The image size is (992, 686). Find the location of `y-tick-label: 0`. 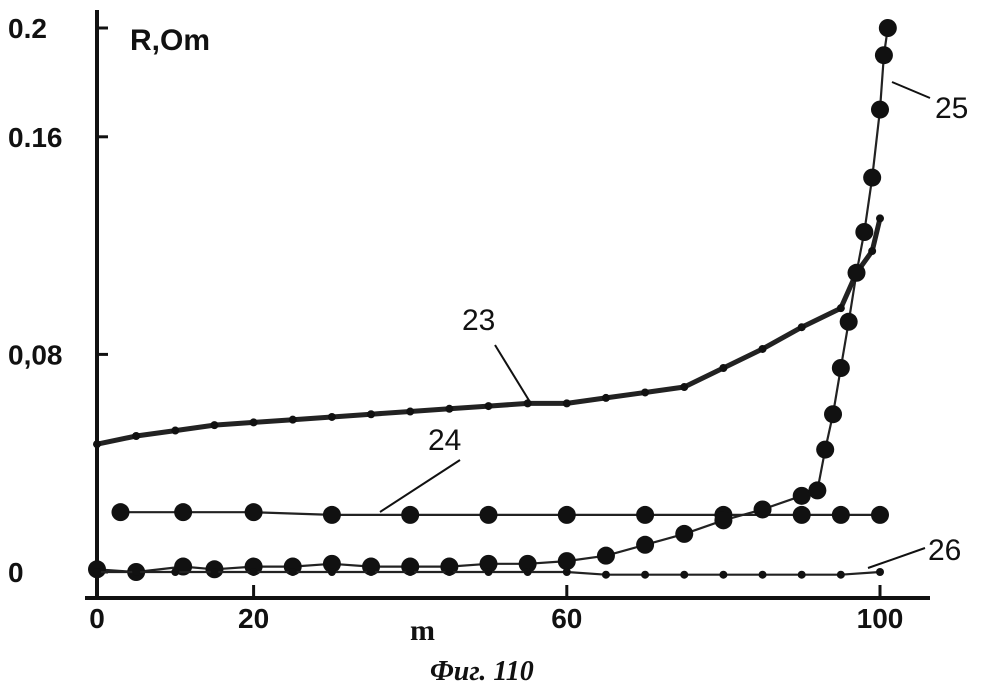

y-tick-label: 0 is located at coordinates (16, 572).